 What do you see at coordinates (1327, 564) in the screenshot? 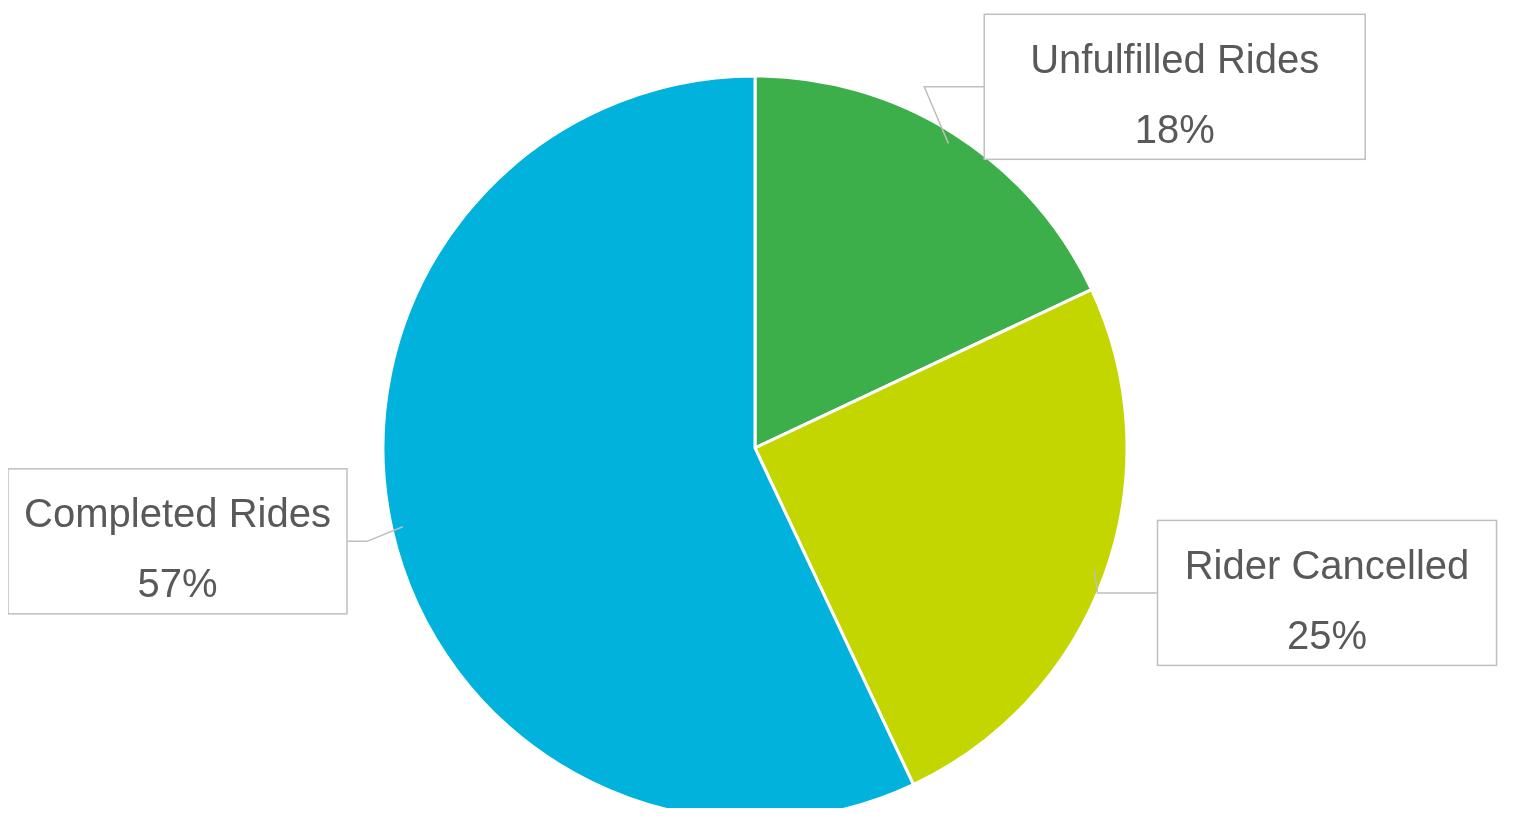
I see `slice-label: Rider Cancelled` at bounding box center [1327, 564].